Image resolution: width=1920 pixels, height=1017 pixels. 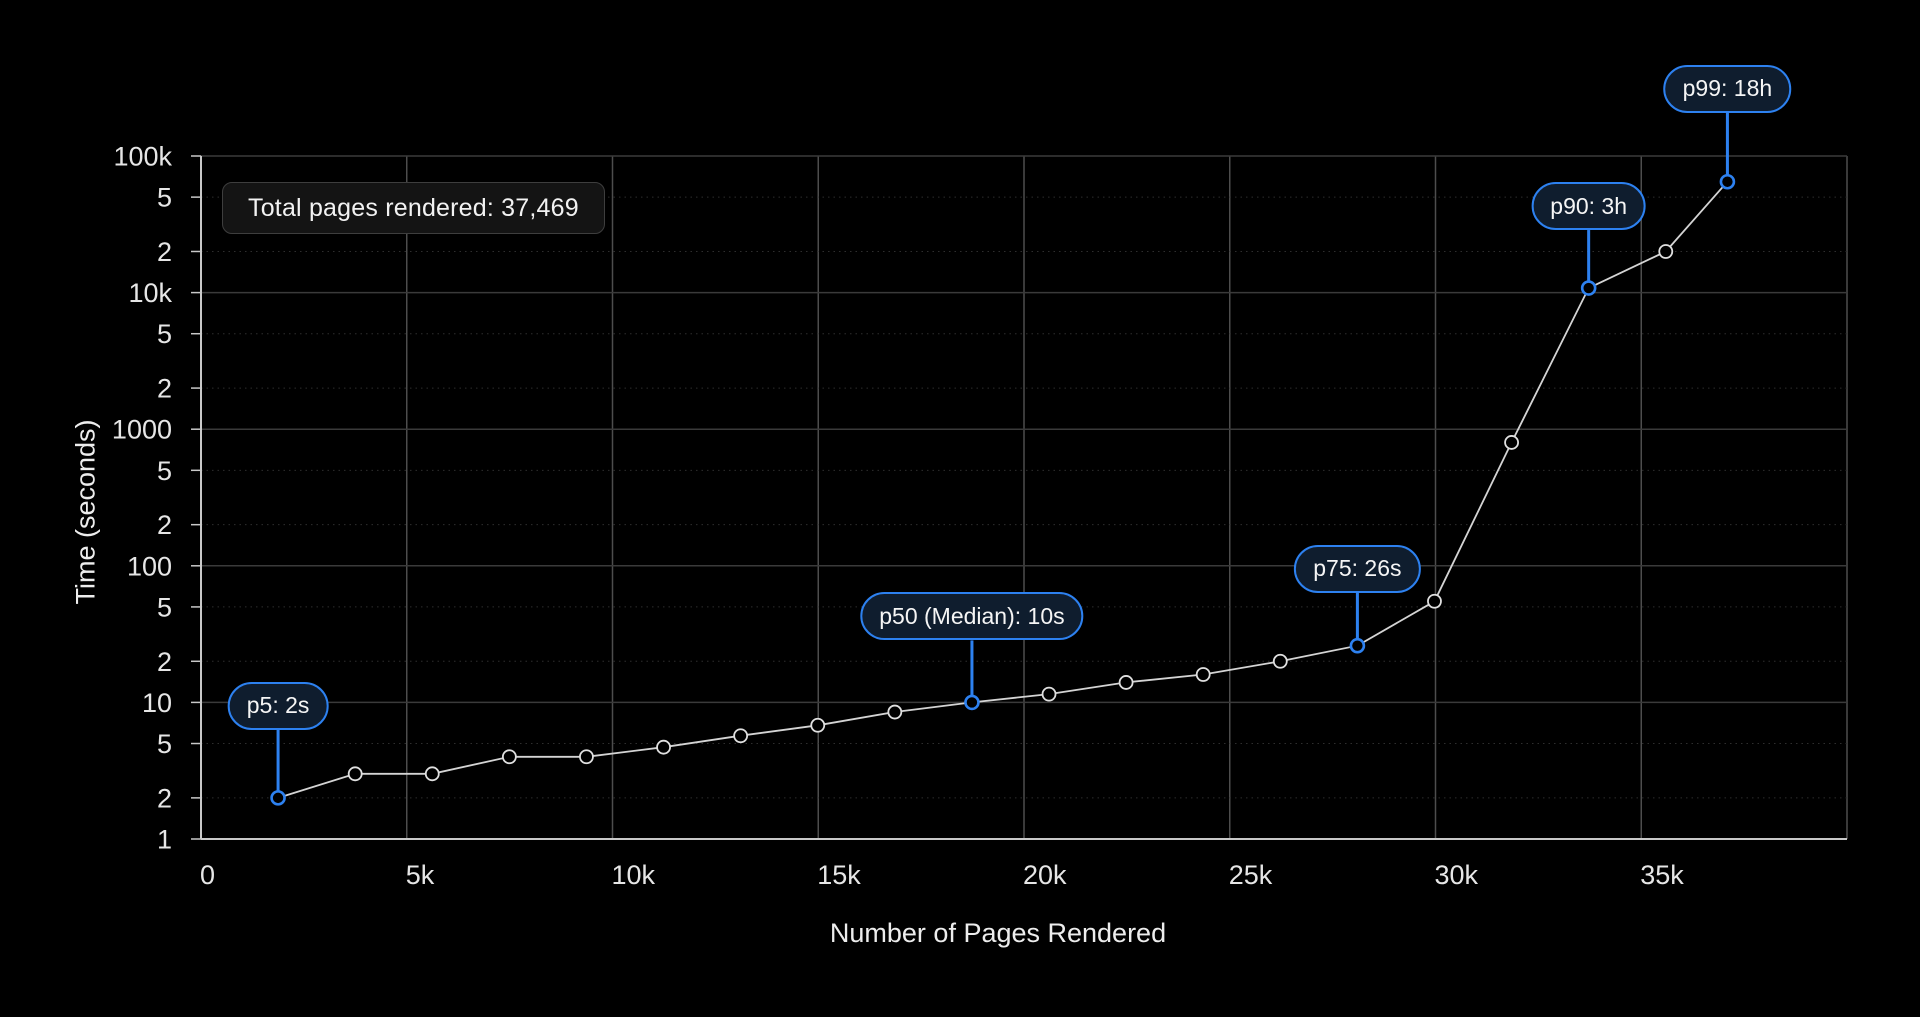 I want to click on y-axis-title: Time (seconds), so click(x=85, y=512).